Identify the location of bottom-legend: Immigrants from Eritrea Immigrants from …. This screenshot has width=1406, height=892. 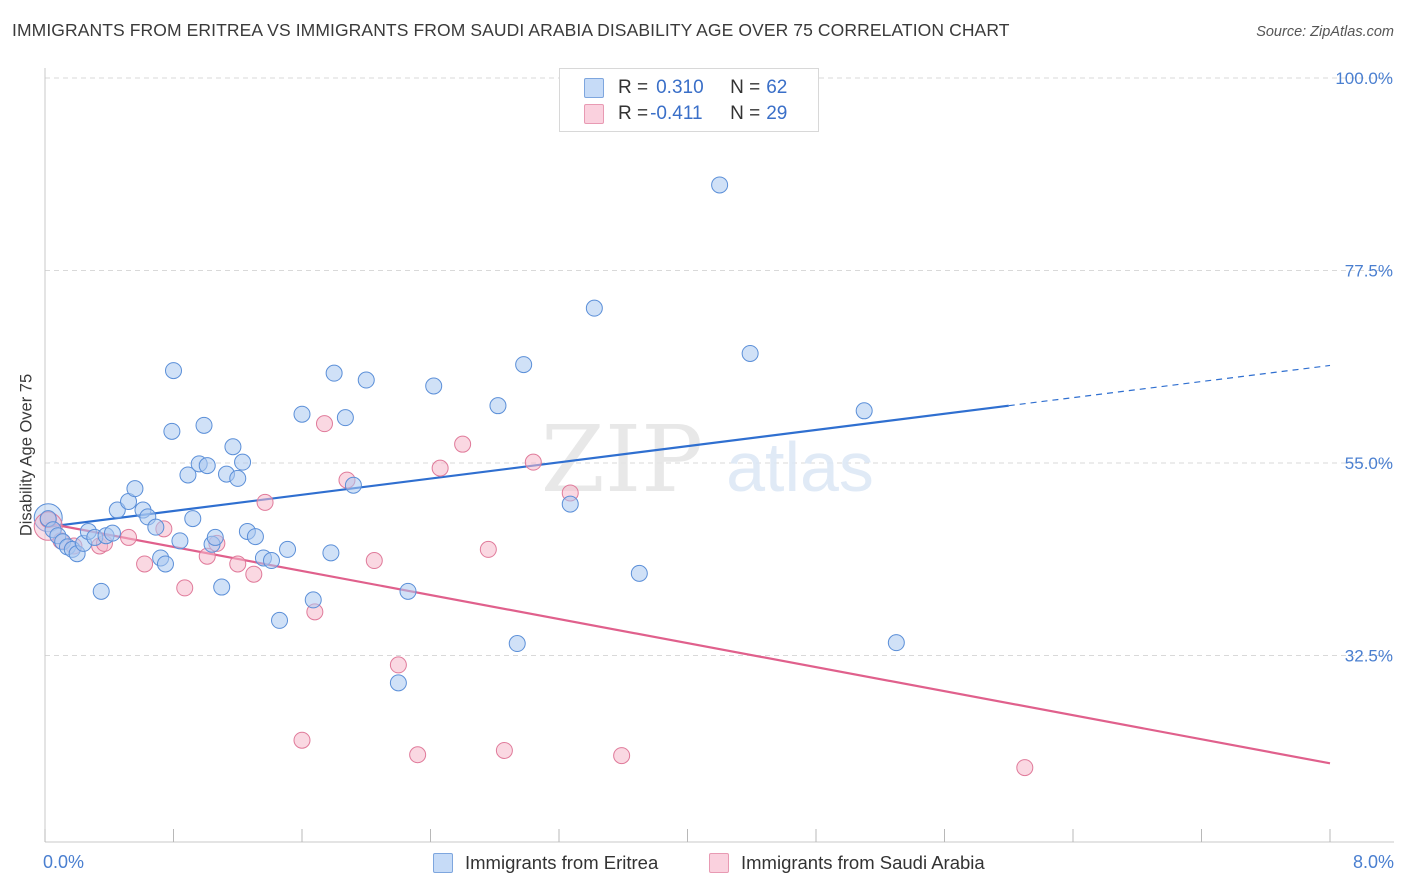
(703, 864).